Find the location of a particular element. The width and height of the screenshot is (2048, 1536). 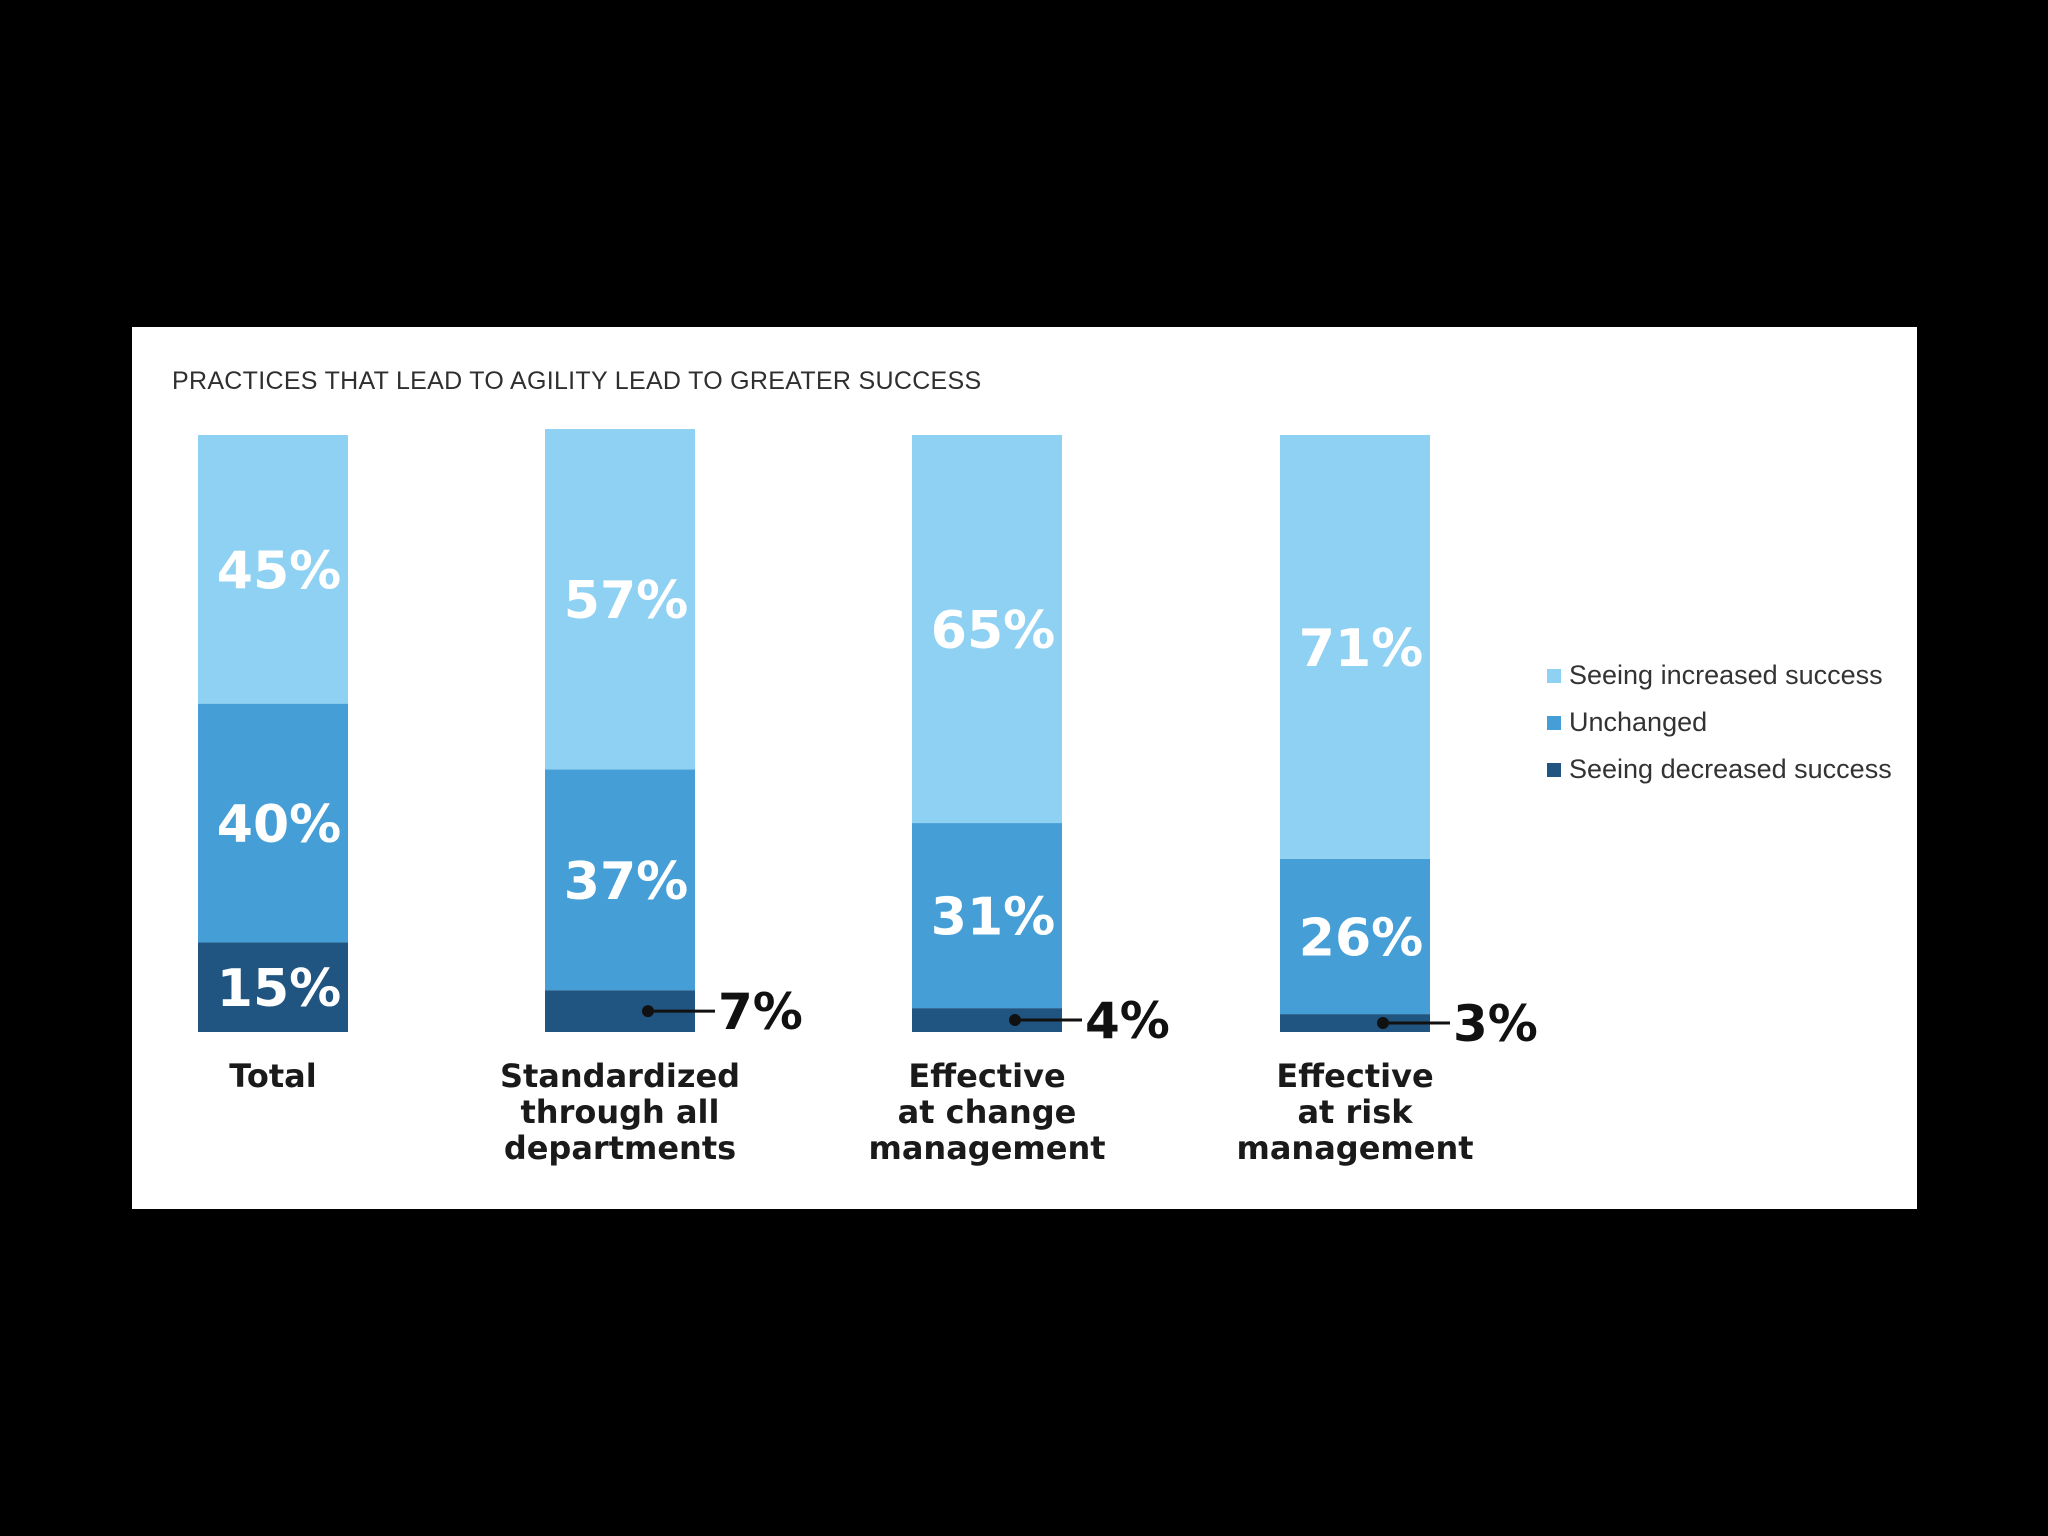

value-label-seeing-increased-success-2: 57% is located at coordinates (626, 601).